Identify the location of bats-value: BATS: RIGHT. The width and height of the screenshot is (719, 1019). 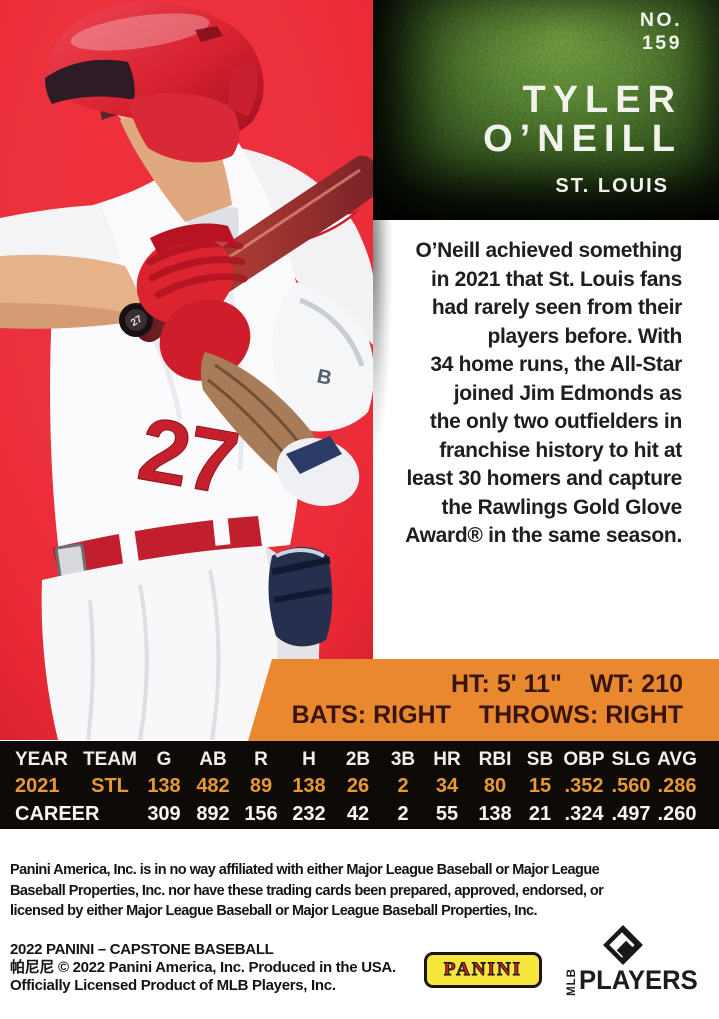
(371, 715).